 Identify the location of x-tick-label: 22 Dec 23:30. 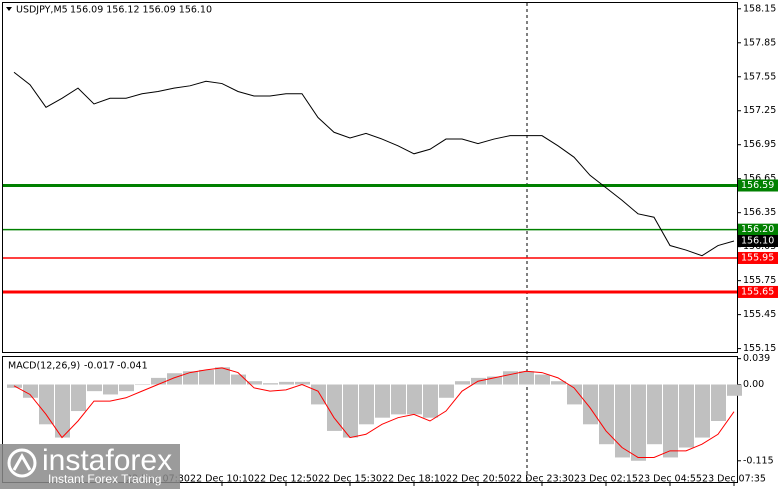
(542, 479).